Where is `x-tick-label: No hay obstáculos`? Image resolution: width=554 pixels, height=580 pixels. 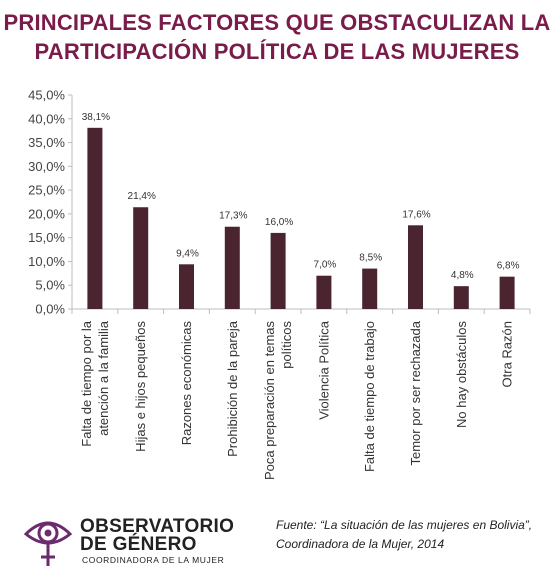
x-tick-label: No hay obstáculos is located at coordinates (461, 374).